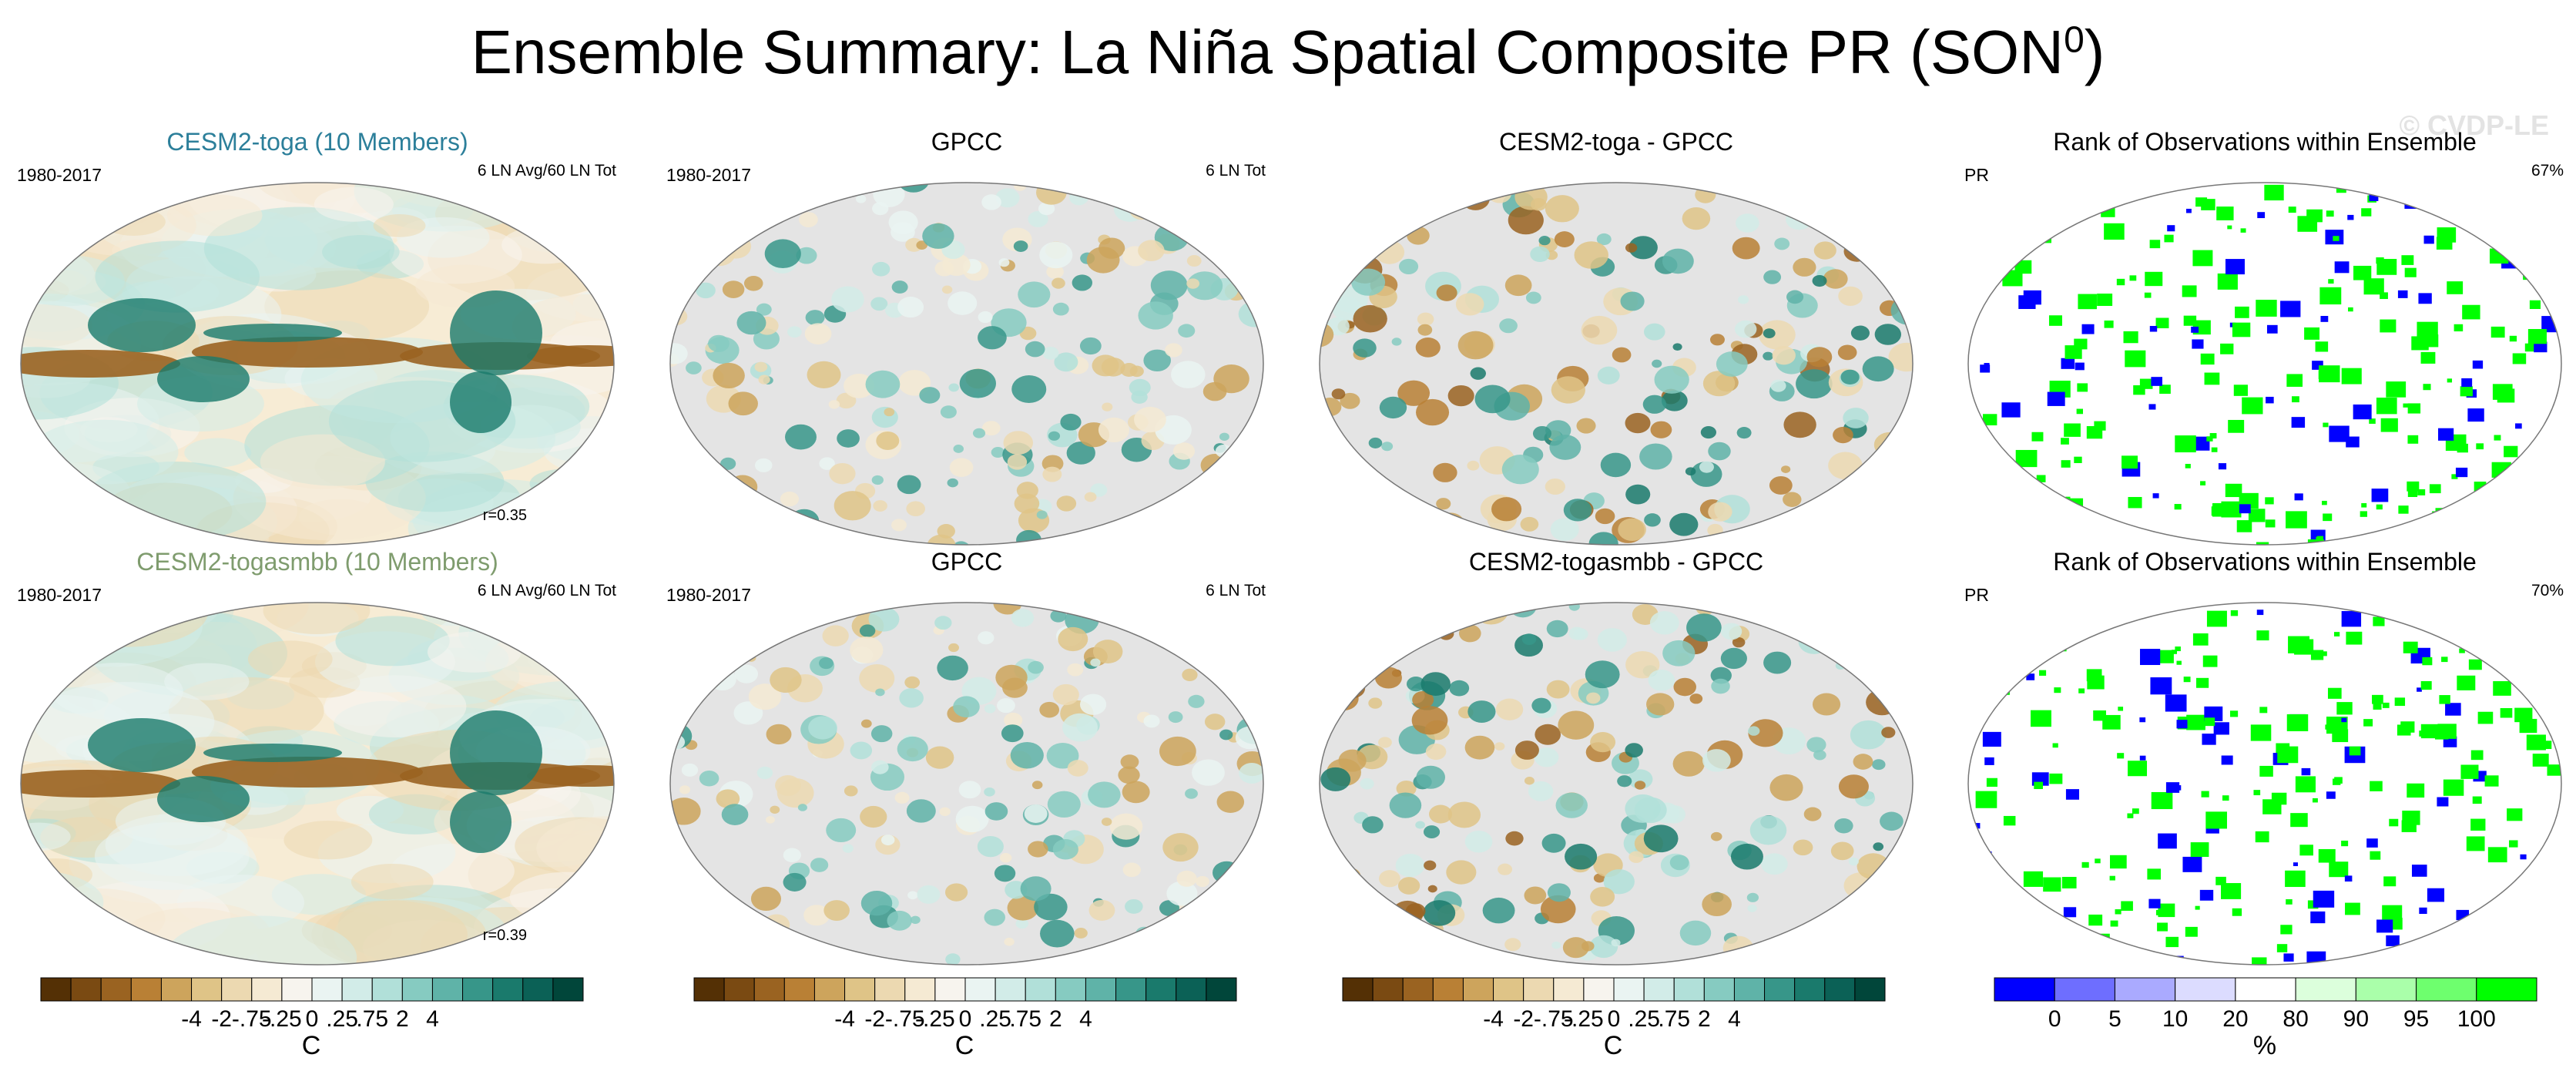  I want to click on colorbar-swatches, so click(965, 989).